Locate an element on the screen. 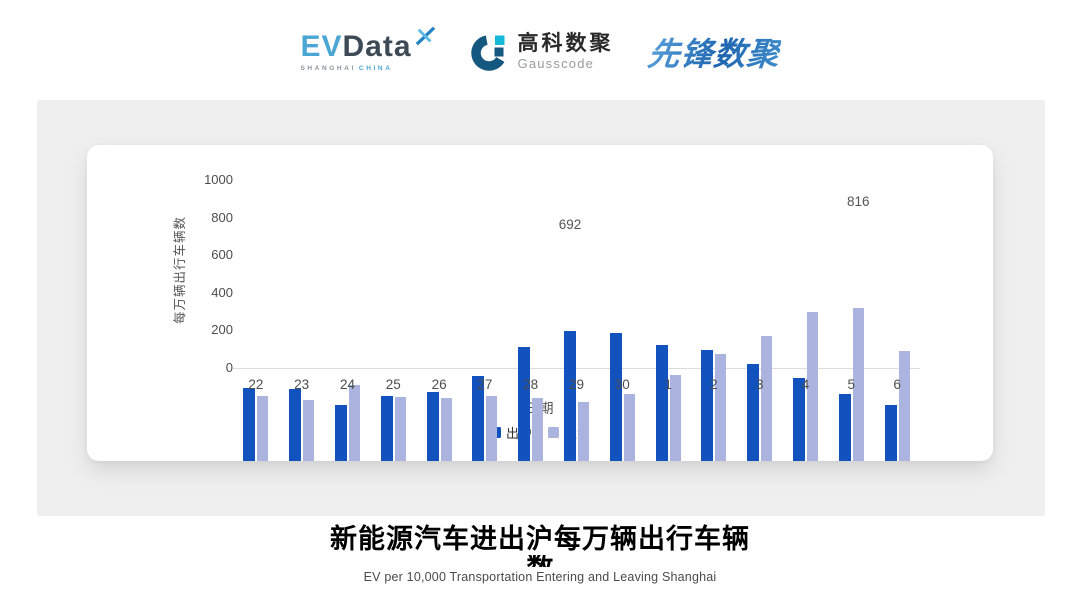  bar-出沪-29 is located at coordinates (570, 395).